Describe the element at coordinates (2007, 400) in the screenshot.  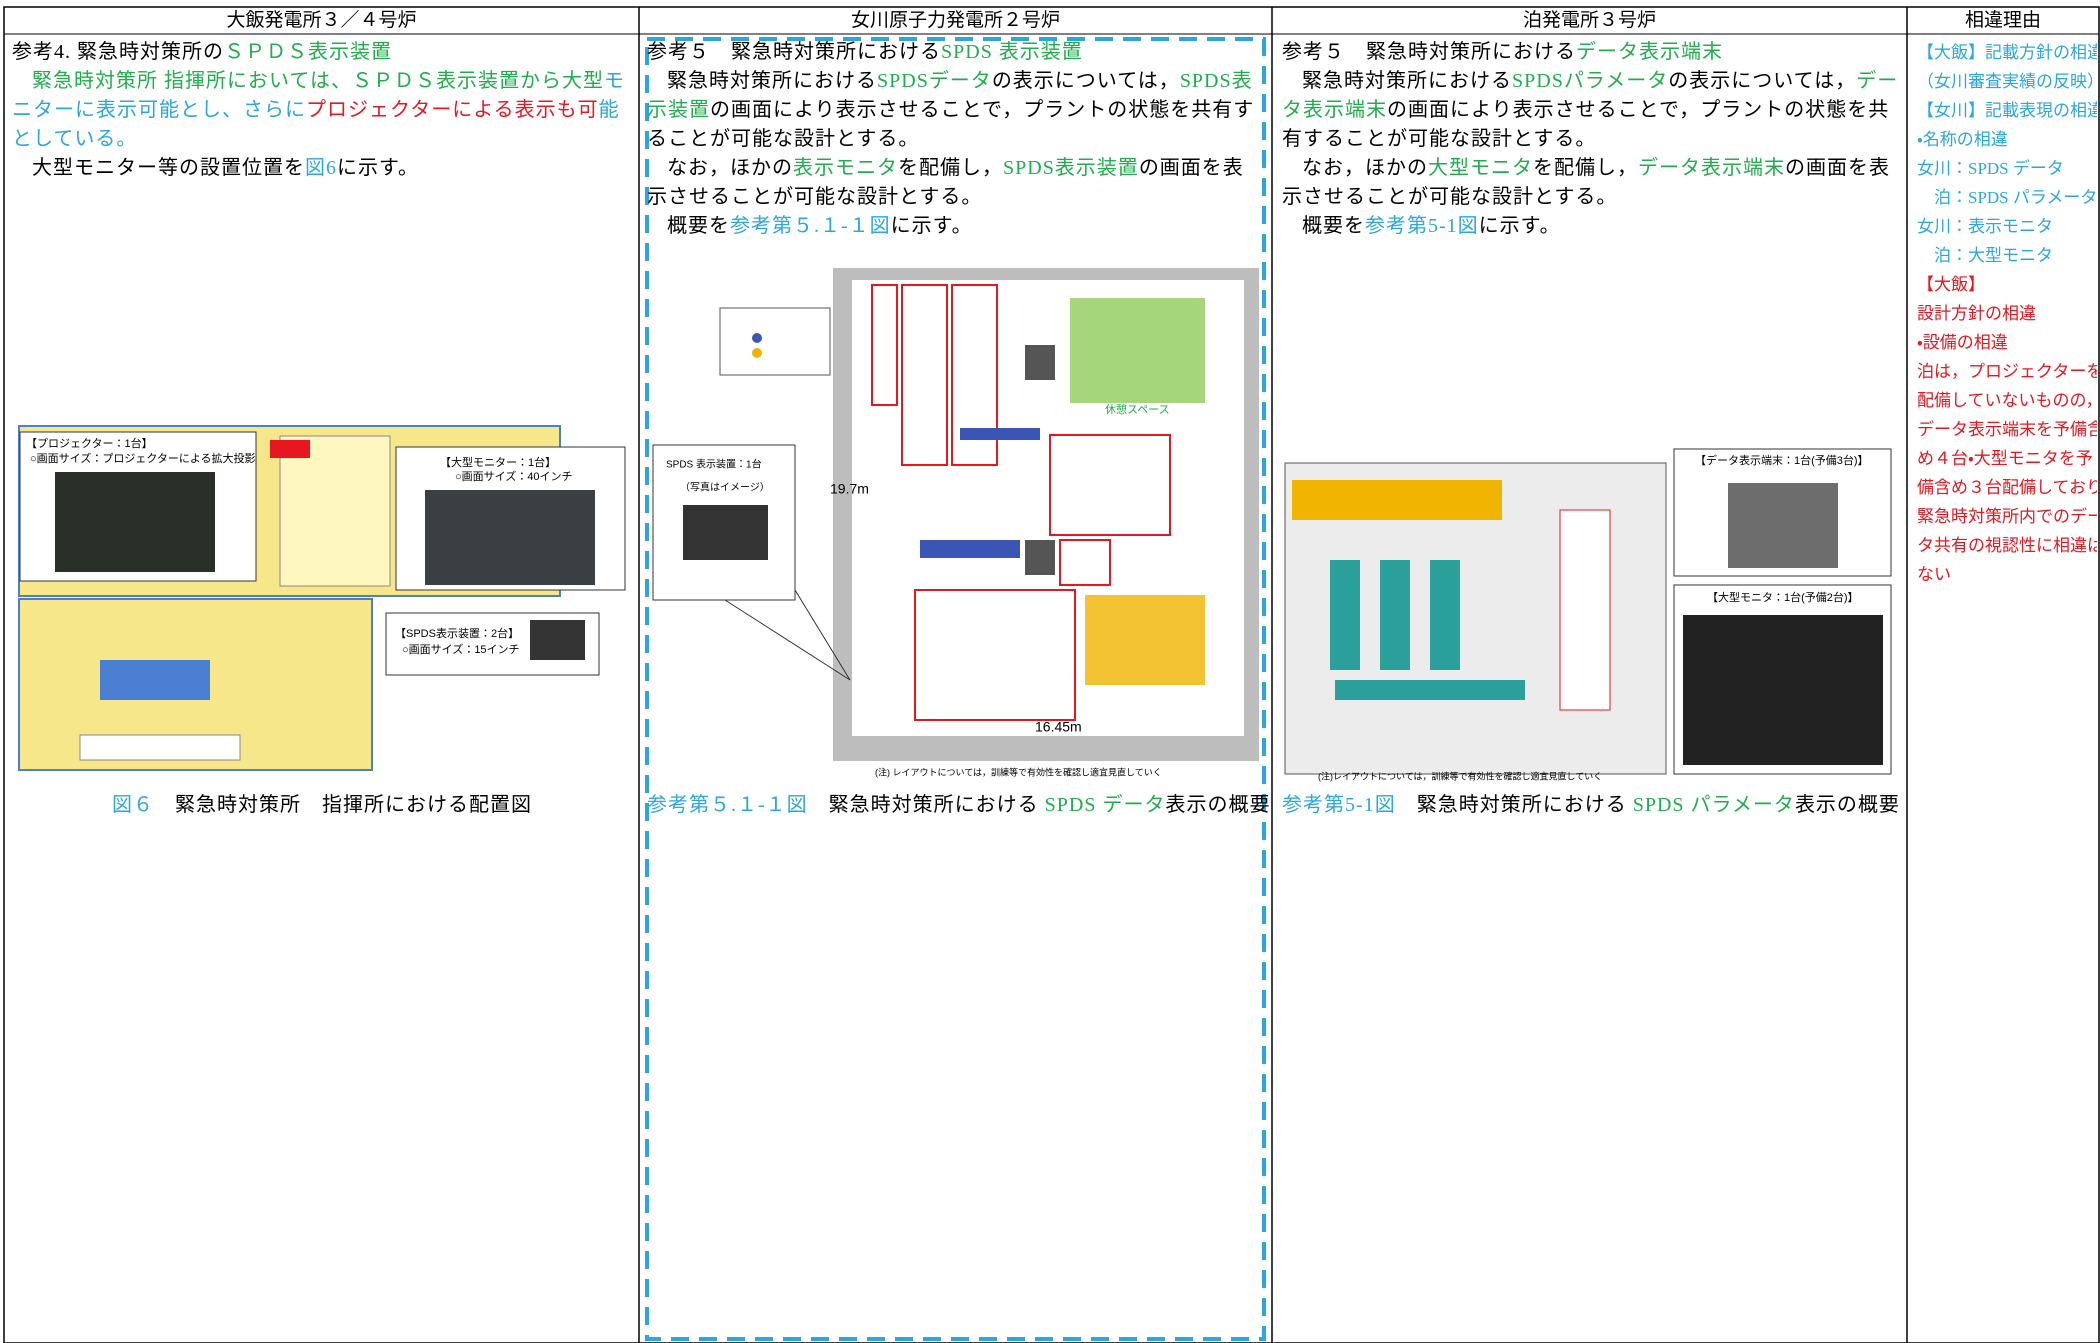
I see `reason-line: 配備していないものの，` at that location.